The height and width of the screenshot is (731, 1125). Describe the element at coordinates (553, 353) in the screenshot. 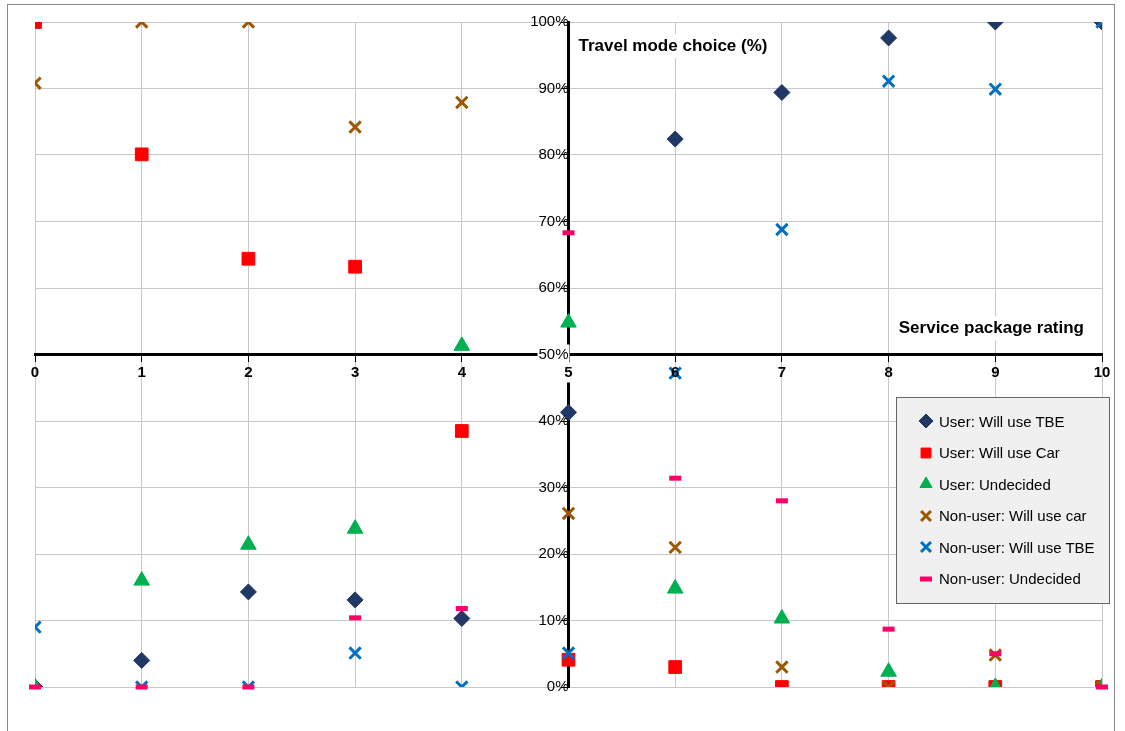

I see `y-tick-label: 50%` at that location.